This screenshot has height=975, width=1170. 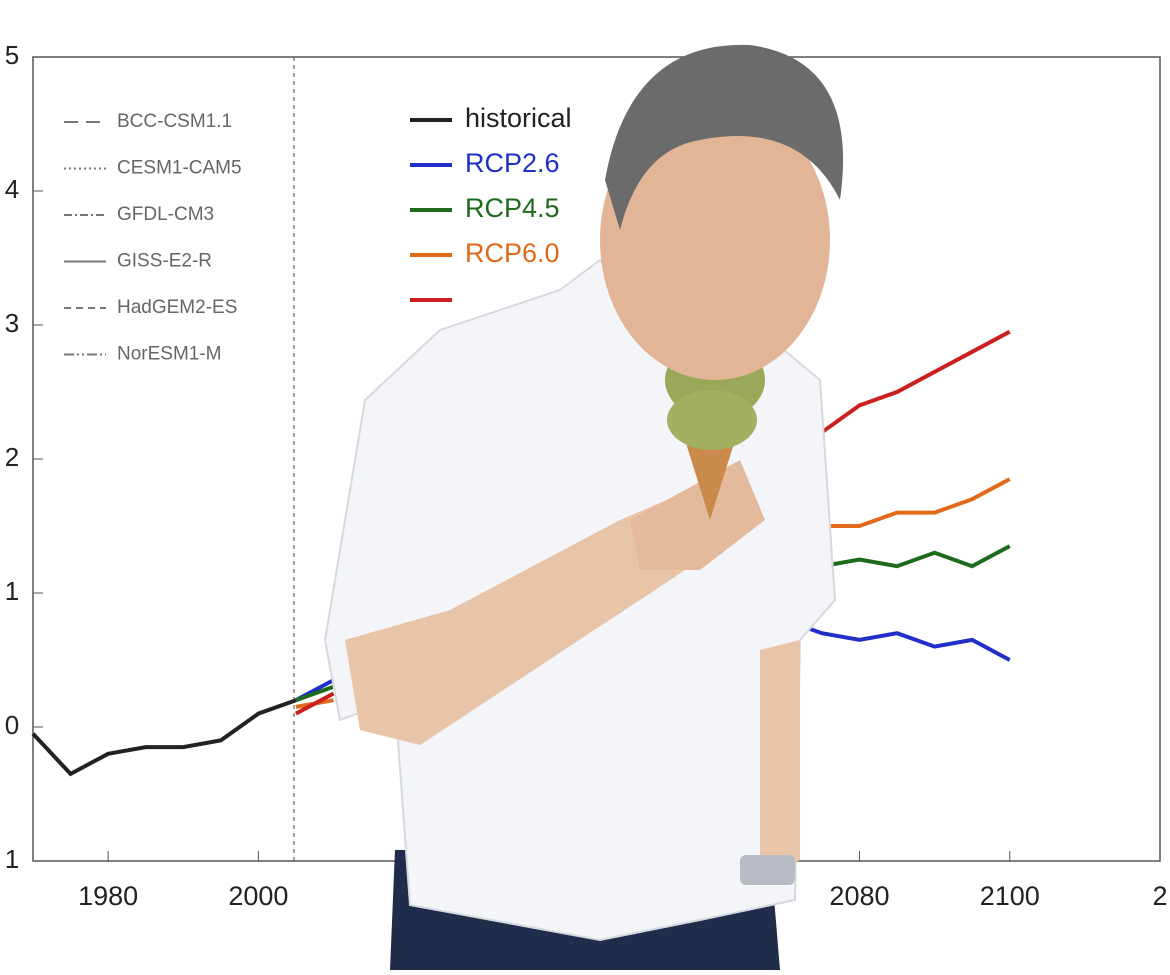 I want to click on legend-label: GFDL-CM3, so click(x=165, y=214).